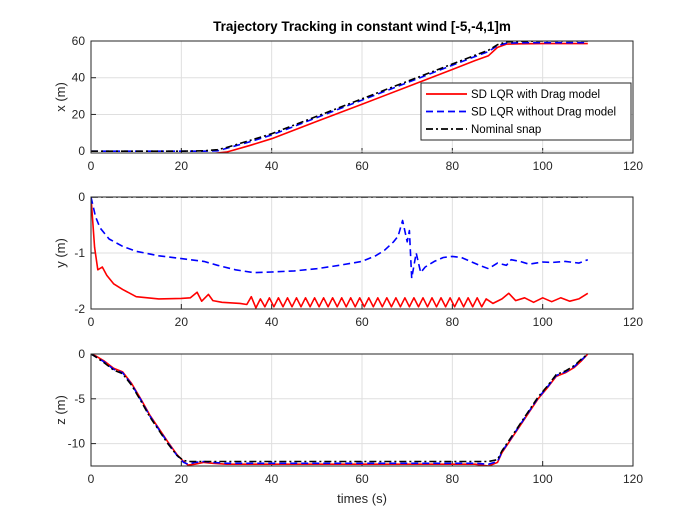 The width and height of the screenshot is (700, 525). What do you see at coordinates (535, 95) in the screenshot?
I see `legend-entry: SD LQR with Drag model` at bounding box center [535, 95].